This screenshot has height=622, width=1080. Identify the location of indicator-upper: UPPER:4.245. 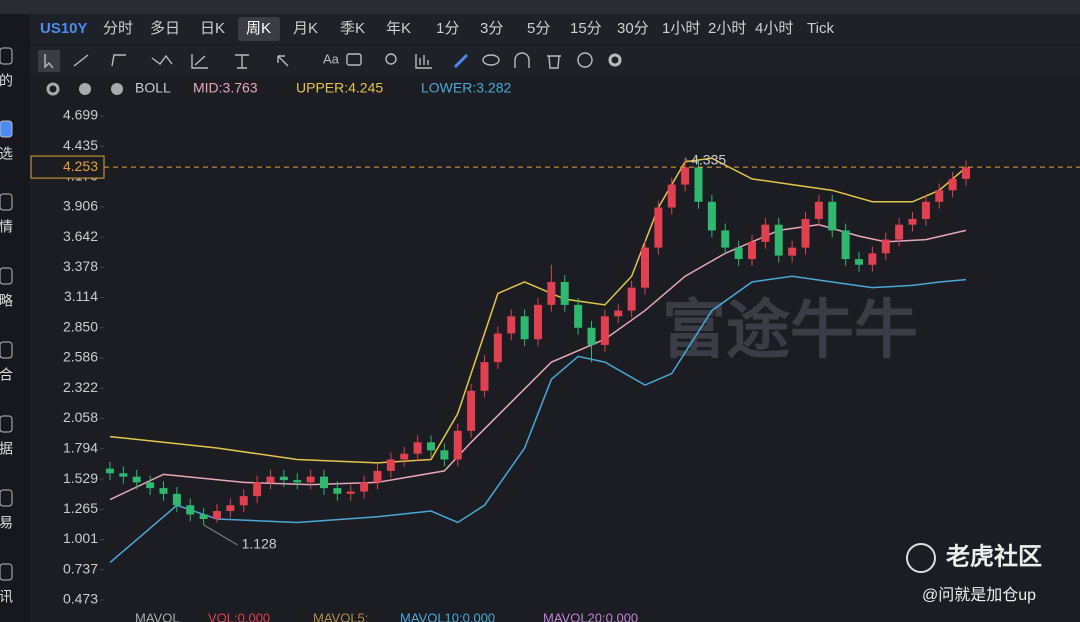
(339, 88).